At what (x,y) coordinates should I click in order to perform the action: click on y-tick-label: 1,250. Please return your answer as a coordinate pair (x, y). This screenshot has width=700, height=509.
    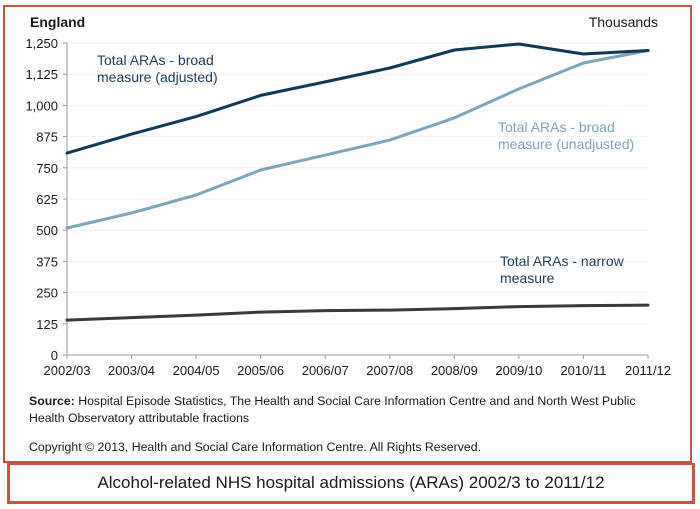
    Looking at the image, I should click on (41, 43).